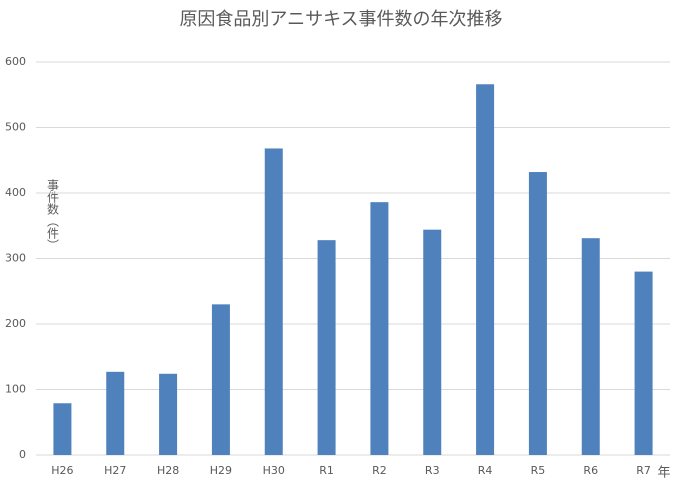 This screenshot has width=683, height=482. What do you see at coordinates (15, 127) in the screenshot?
I see `y-tick-label: 500` at bounding box center [15, 127].